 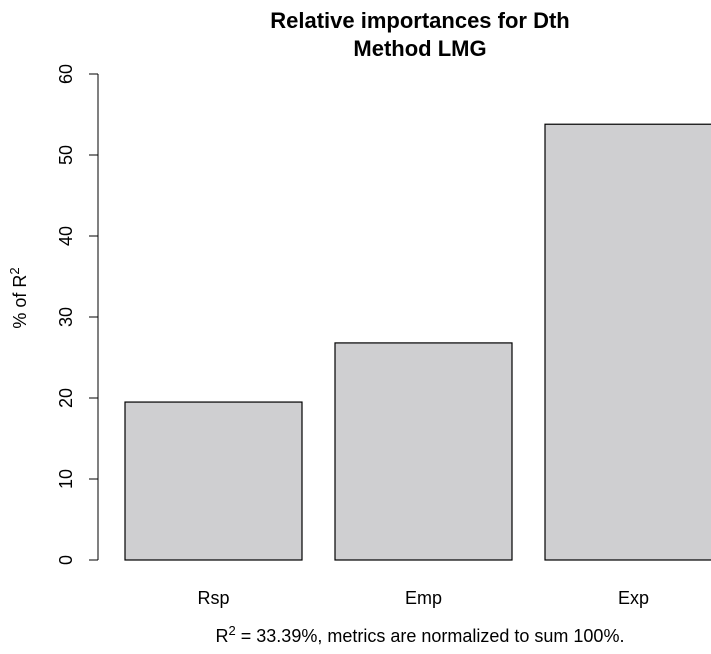 I want to click on footnote-superscript: 2, so click(x=232, y=630).